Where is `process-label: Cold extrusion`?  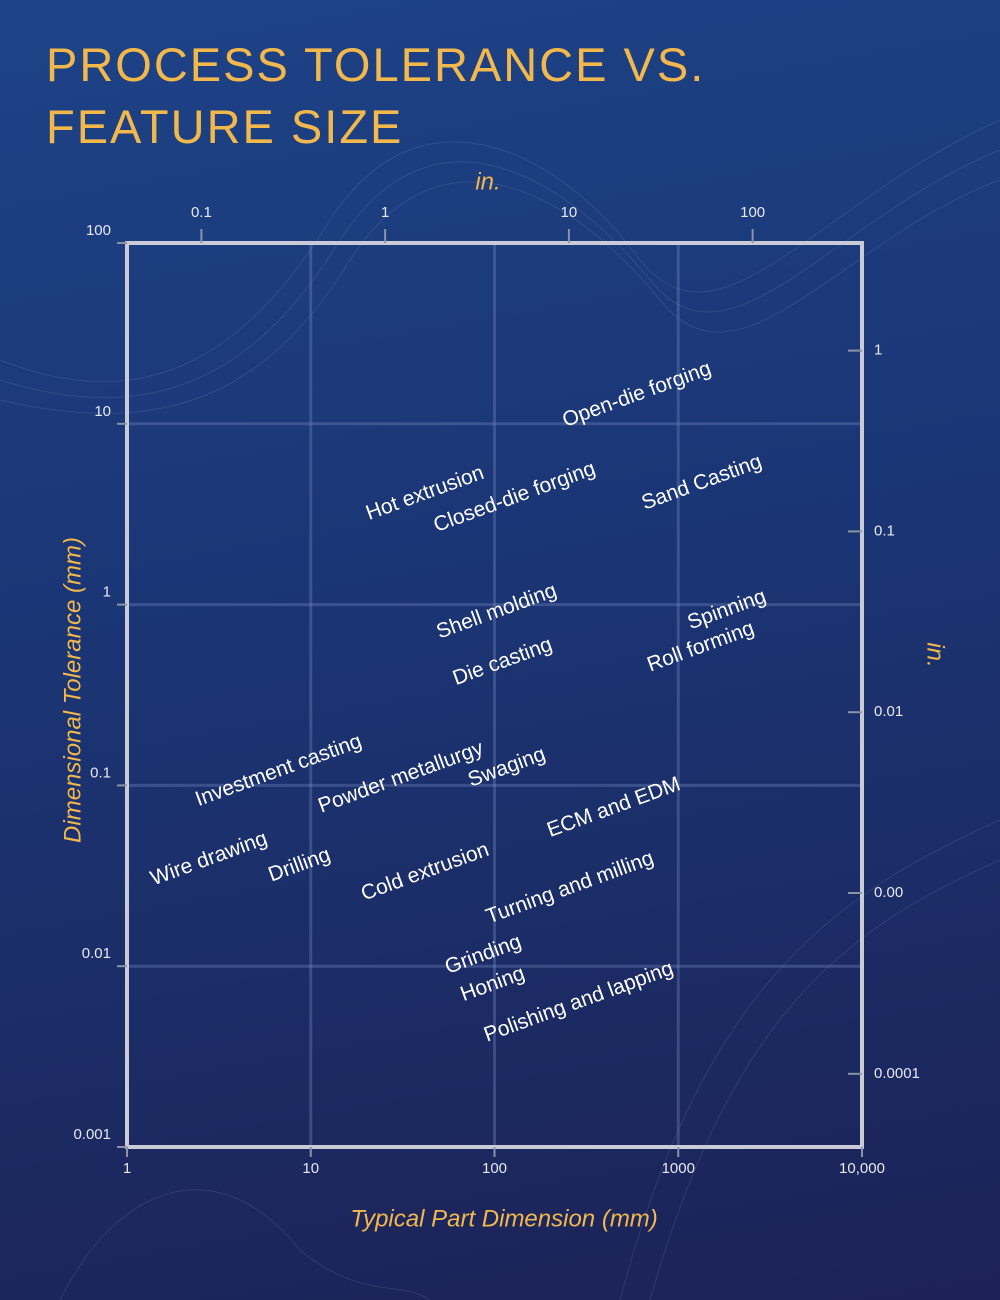
process-label: Cold extrusion is located at coordinates (425, 872).